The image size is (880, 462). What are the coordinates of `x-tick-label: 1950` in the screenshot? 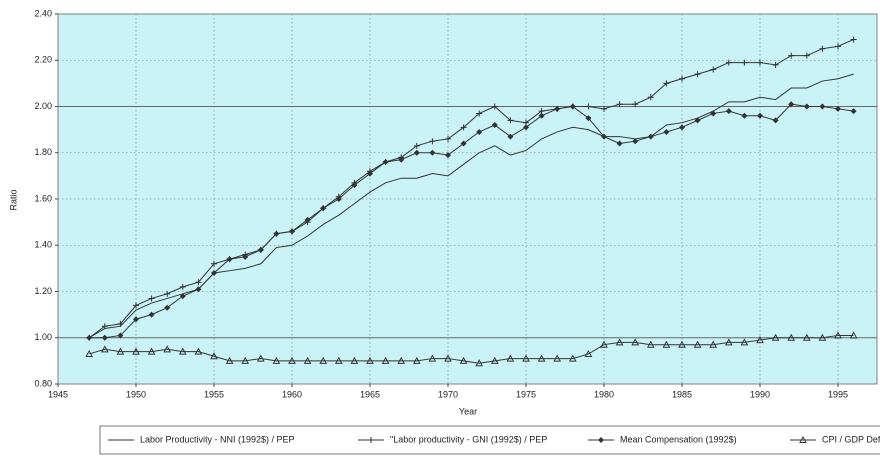 It's located at (136, 394).